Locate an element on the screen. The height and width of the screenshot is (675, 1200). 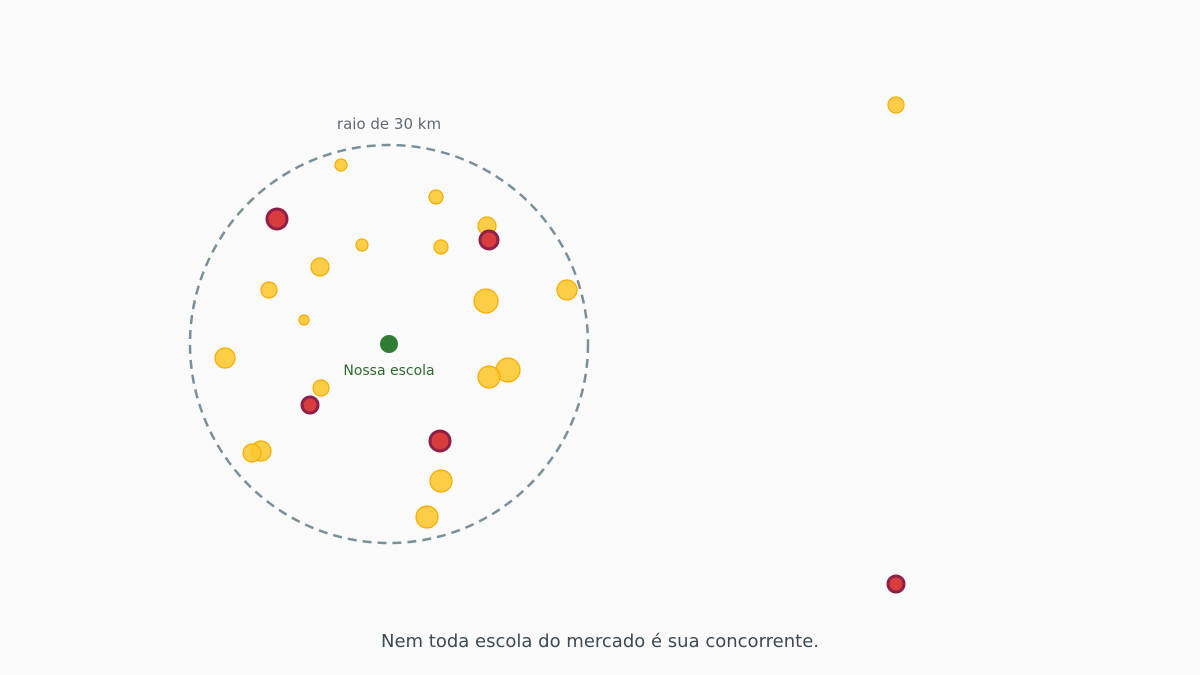
our-school is located at coordinates (389, 344).